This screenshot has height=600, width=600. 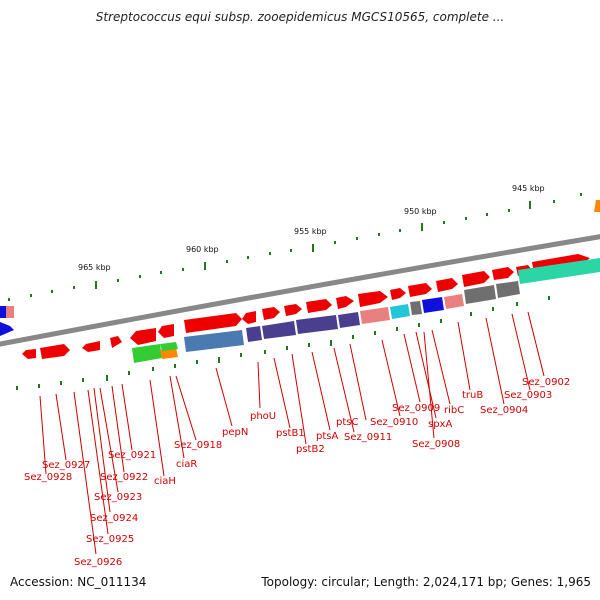 I want to click on gene-label: ciaR, so click(x=186, y=464).